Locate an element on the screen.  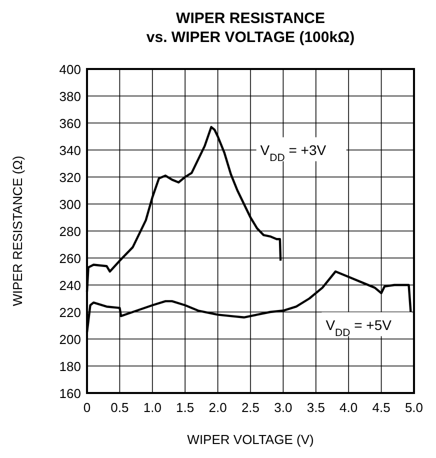
x-tick-label: 5.0 is located at coordinates (414, 407).